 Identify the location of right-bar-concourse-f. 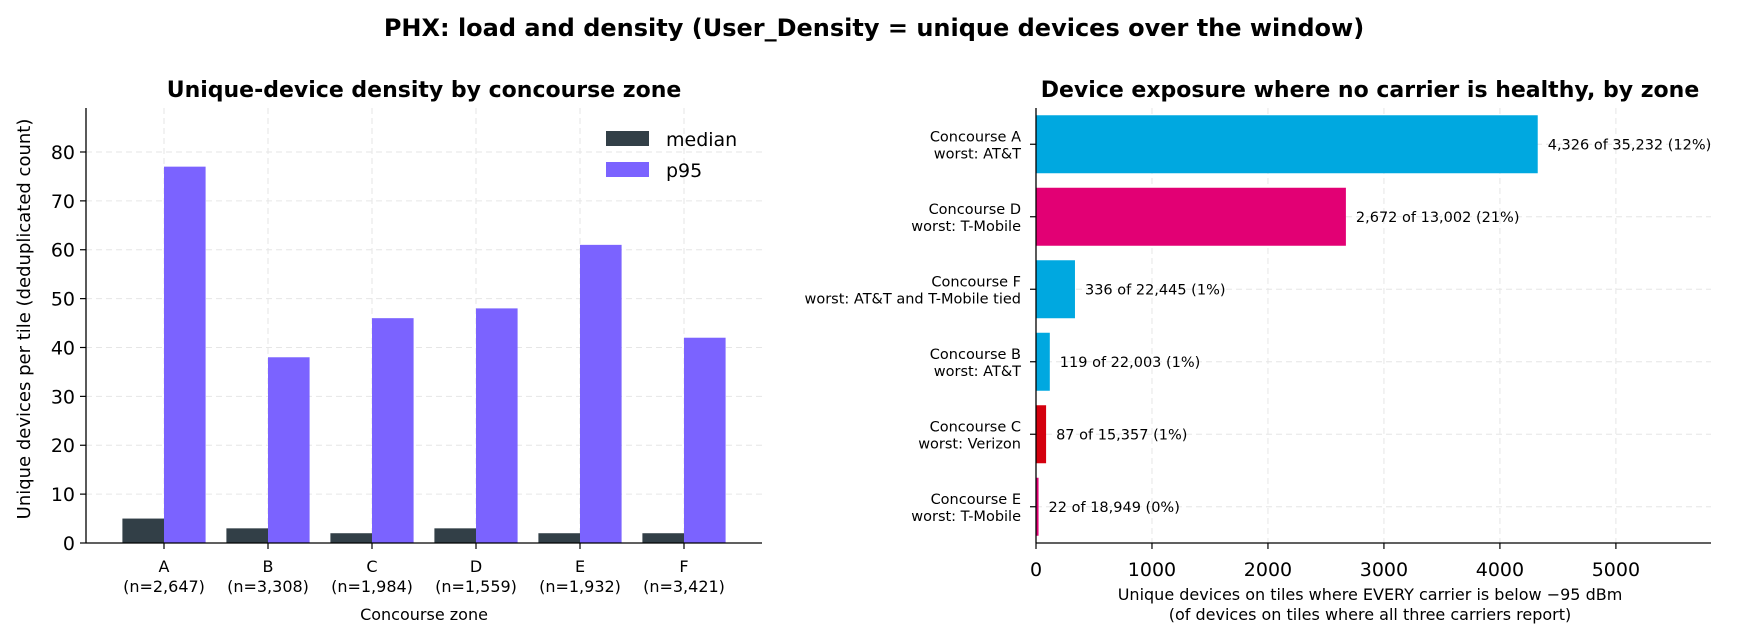
(1055, 289).